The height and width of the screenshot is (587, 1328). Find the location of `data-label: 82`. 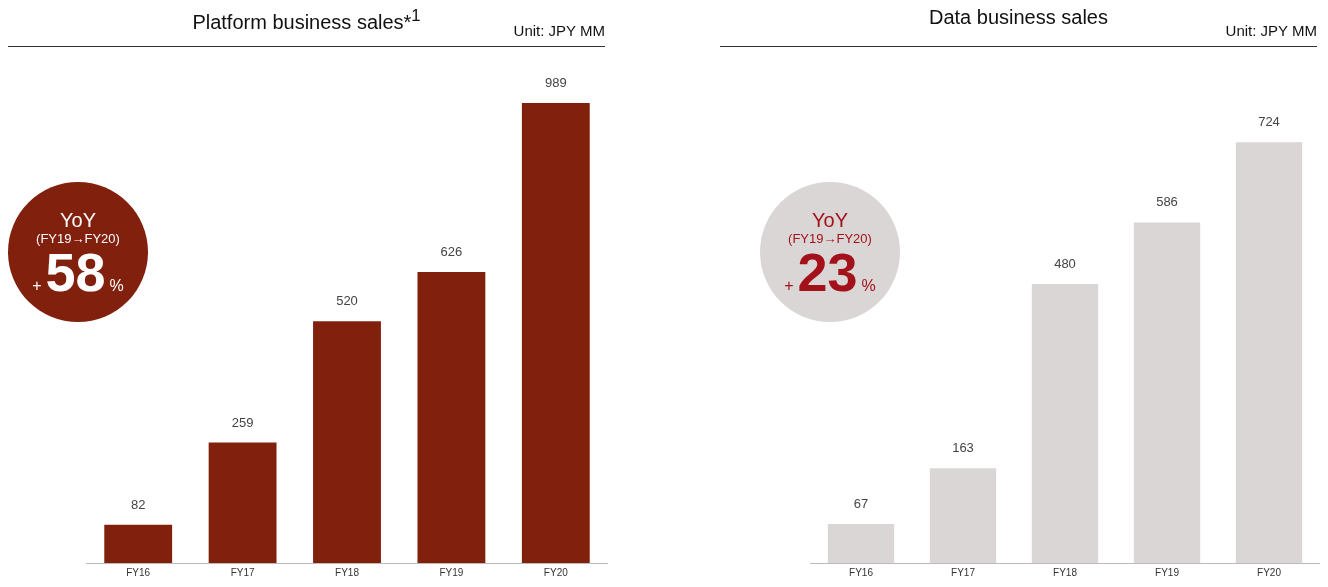

data-label: 82 is located at coordinates (138, 504).